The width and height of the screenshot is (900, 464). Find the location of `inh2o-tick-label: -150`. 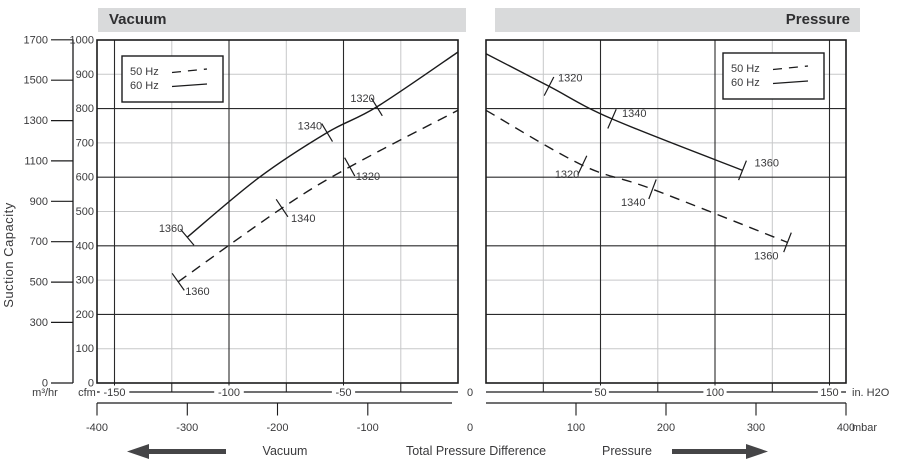

inh2o-tick-label: -150 is located at coordinates (114, 393).